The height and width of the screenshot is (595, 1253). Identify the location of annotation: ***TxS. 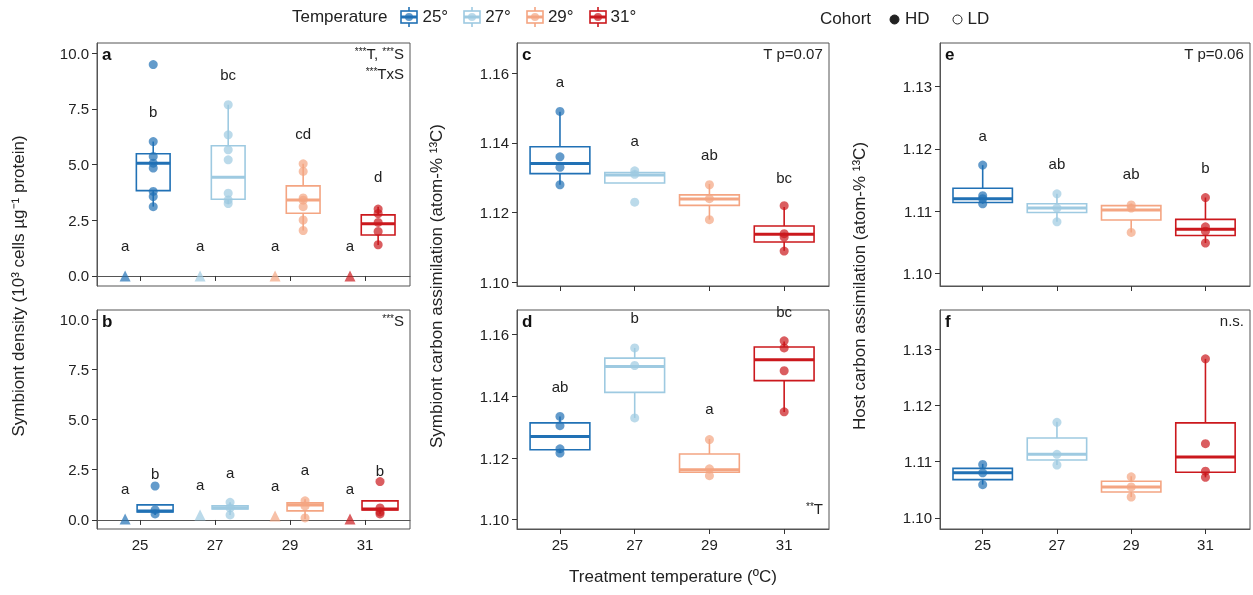
(384, 73).